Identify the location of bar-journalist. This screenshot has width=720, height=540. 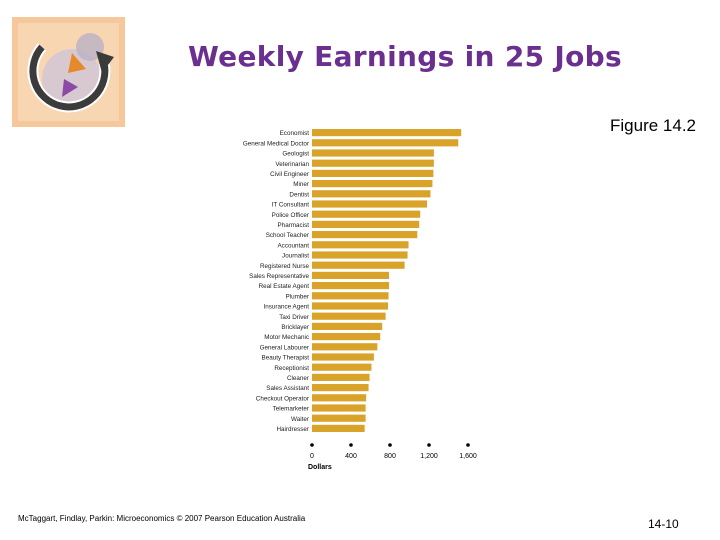
(360, 255).